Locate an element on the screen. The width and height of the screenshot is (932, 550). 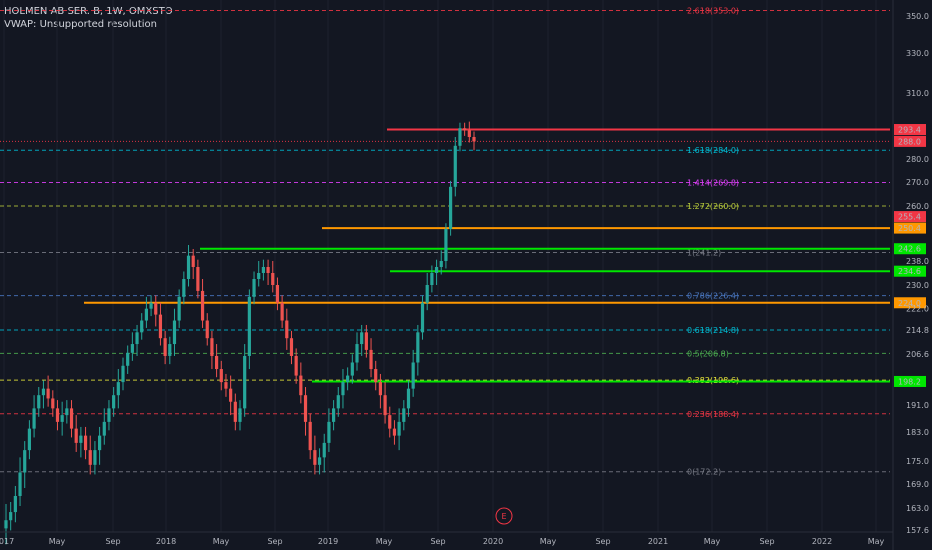
price-tag-label: 234.6 is located at coordinates (909, 271).